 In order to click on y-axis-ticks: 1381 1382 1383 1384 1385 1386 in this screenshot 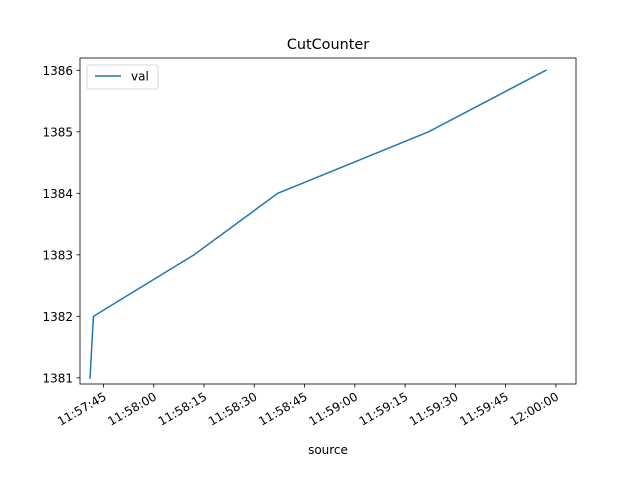, I will do `click(61, 224)`.